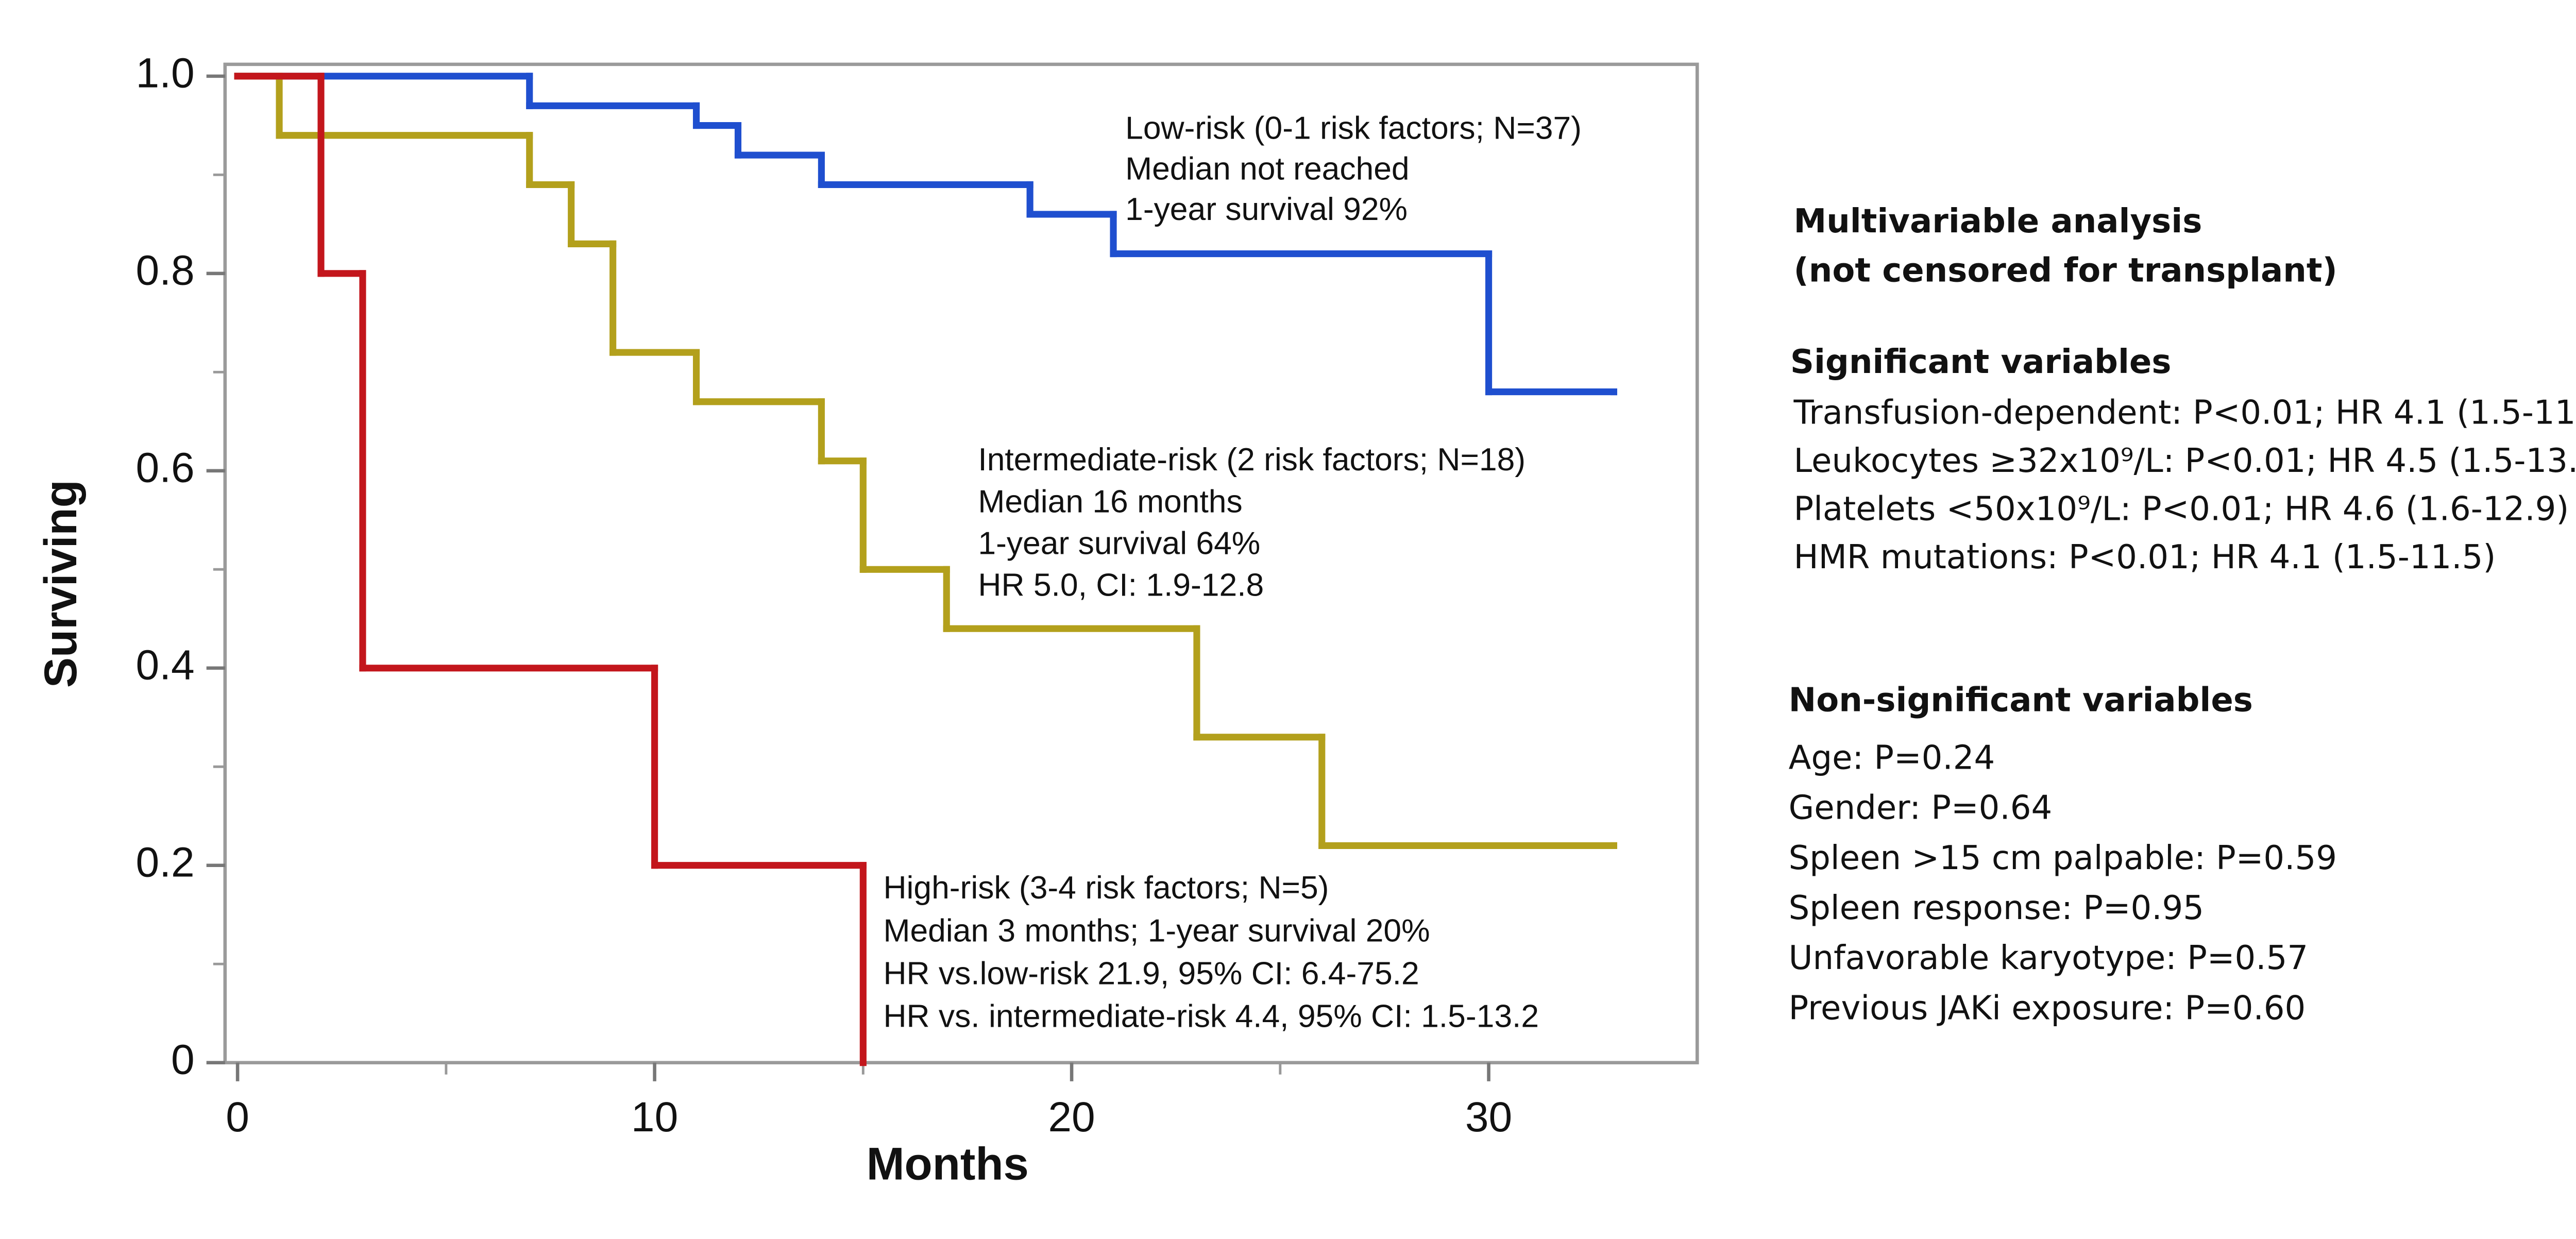  Describe the element at coordinates (2048, 958) in the screenshot. I see `panel-item: Unfavorable karyotype: P=0.57` at that location.